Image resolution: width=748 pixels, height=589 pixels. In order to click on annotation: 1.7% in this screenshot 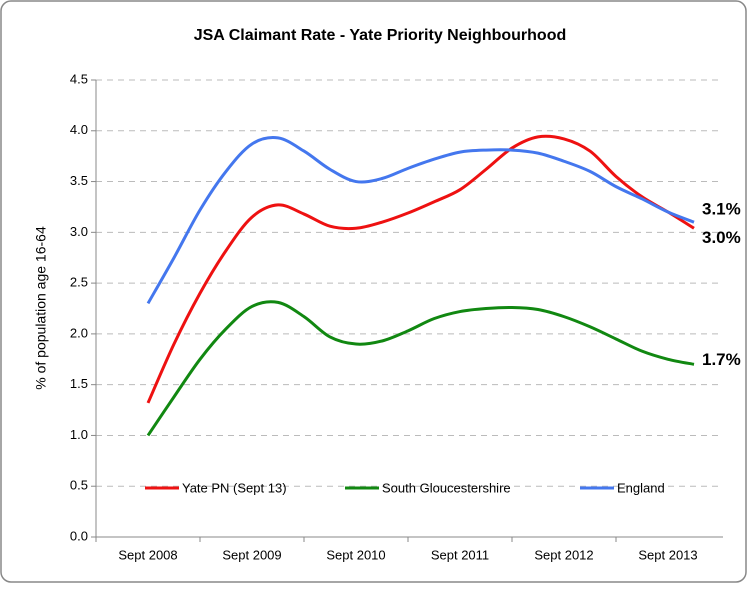, I will do `click(721, 359)`.